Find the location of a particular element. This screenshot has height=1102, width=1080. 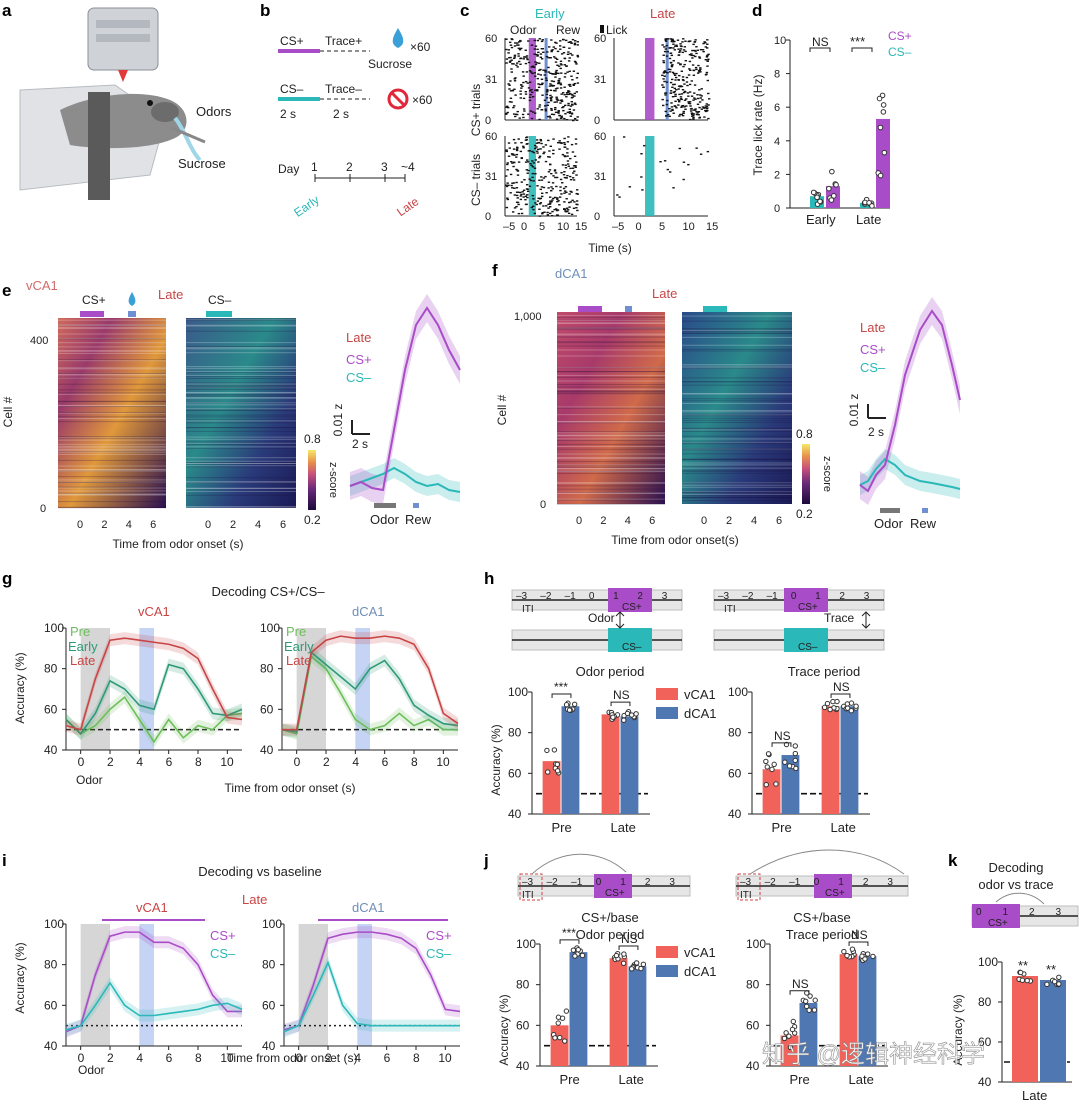

h-iti-2: ITI is located at coordinates (730, 609).